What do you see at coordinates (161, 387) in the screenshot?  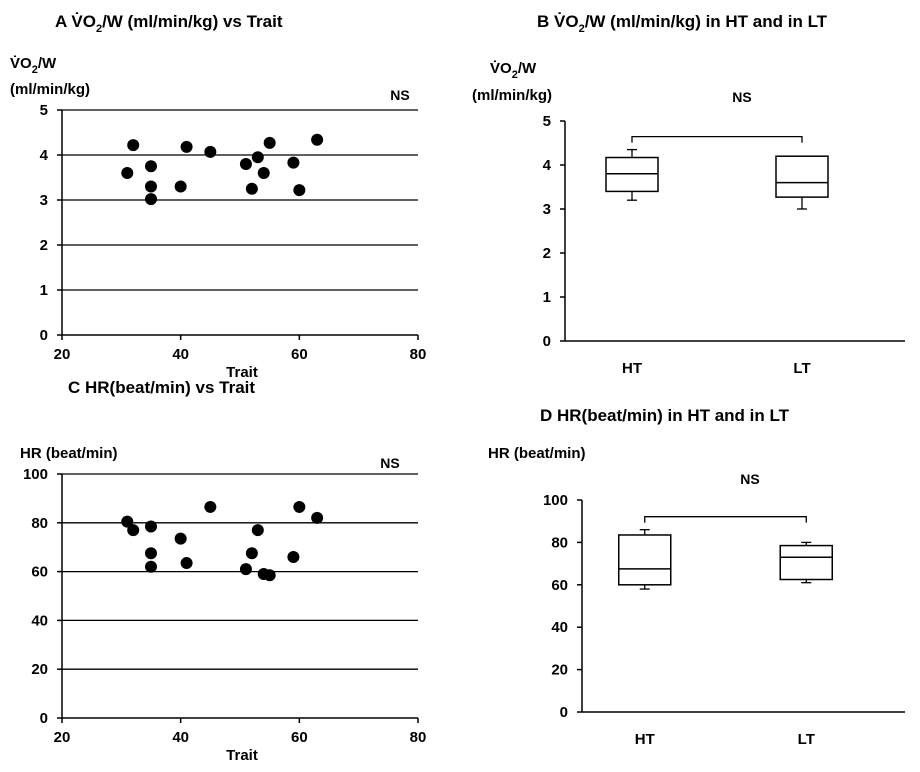 I see `panel-title: C HR(beat/min) vs Trait` at bounding box center [161, 387].